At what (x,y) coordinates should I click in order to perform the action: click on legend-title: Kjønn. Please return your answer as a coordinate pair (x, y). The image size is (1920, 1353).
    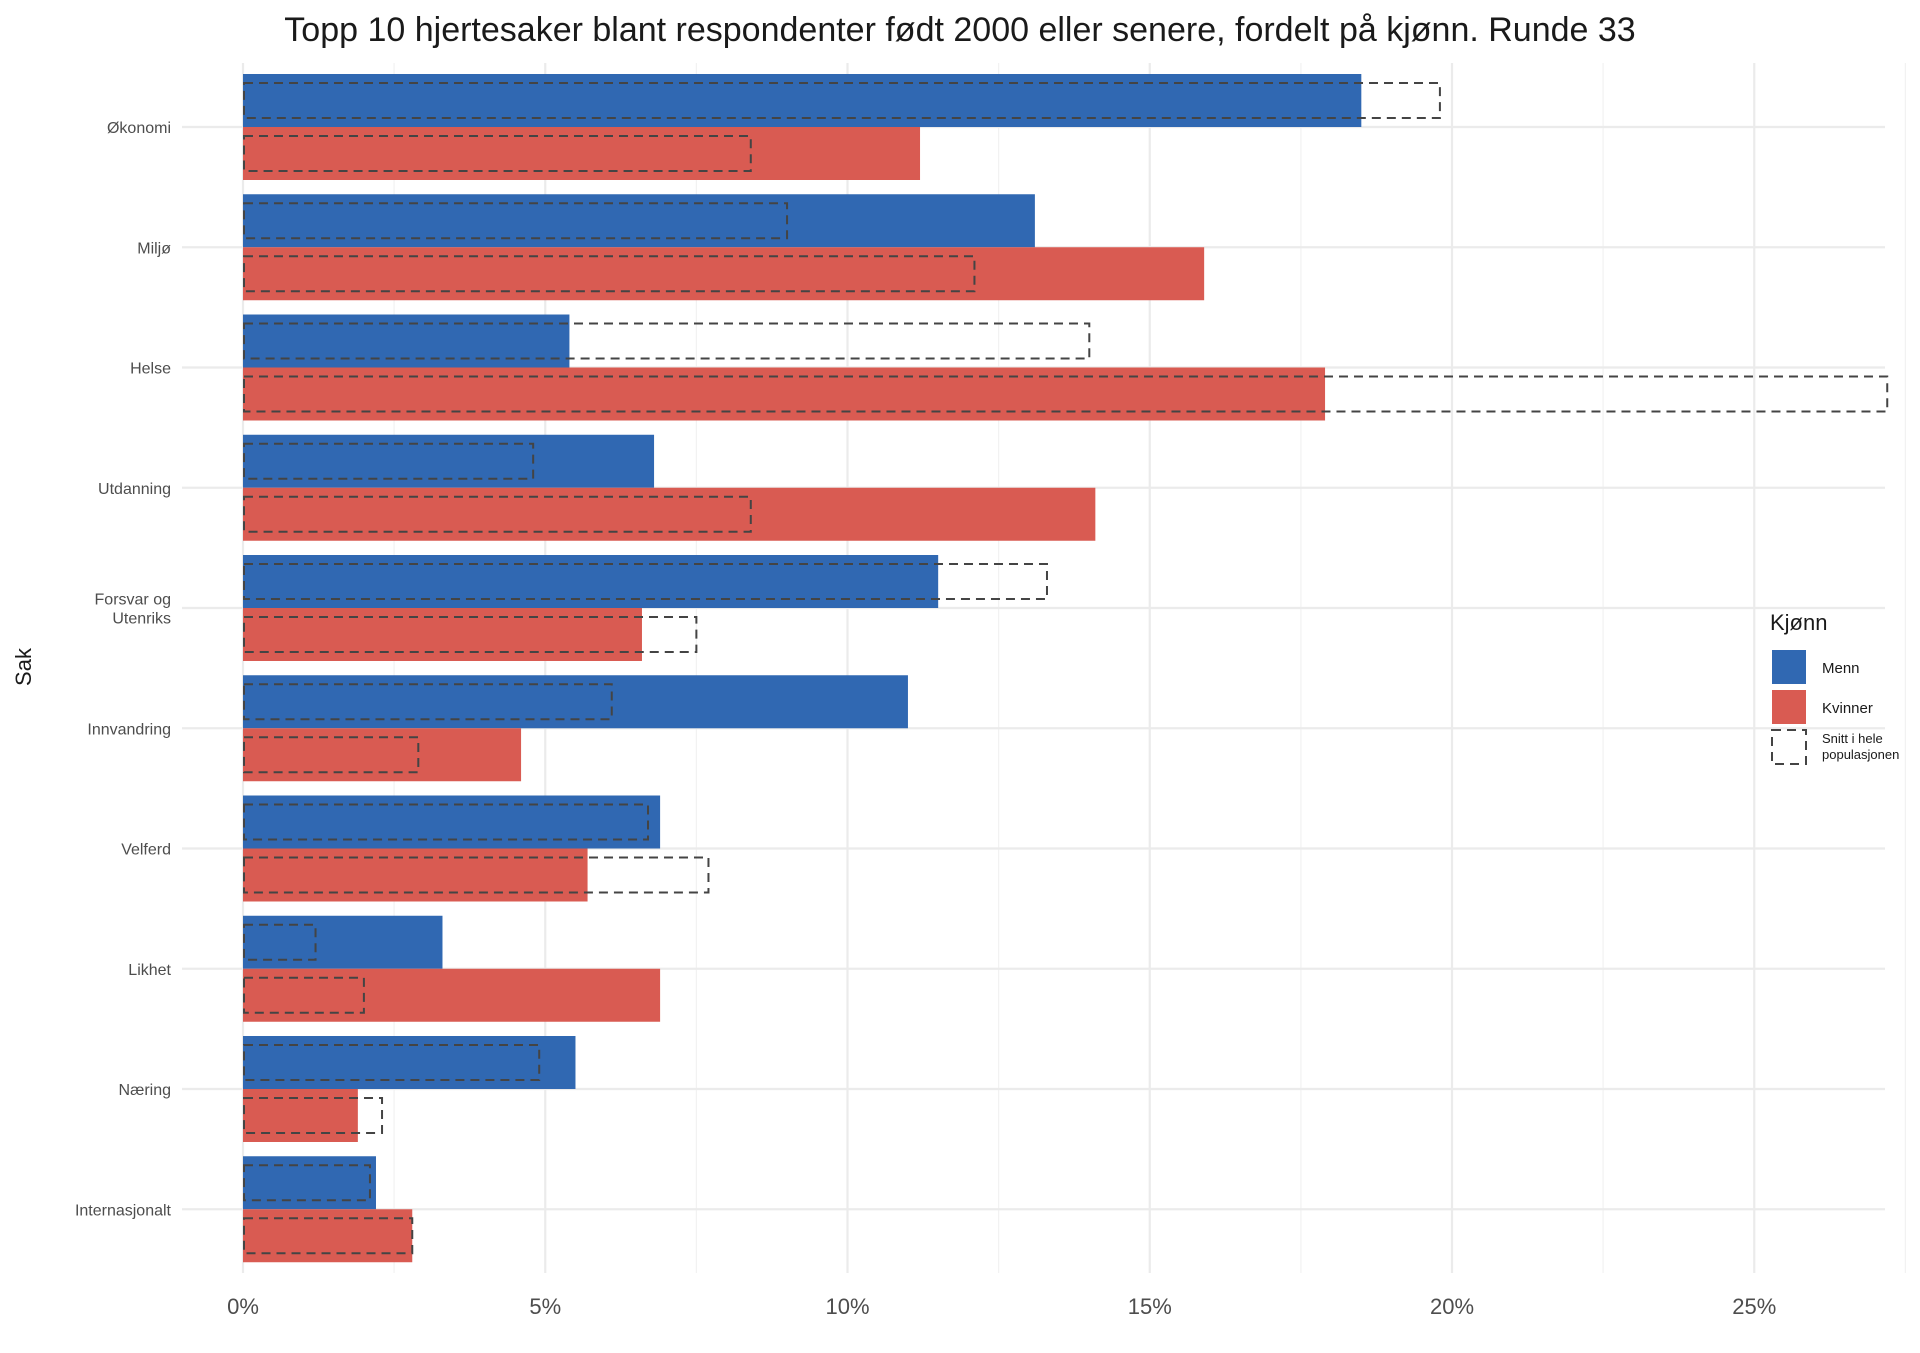
    Looking at the image, I should click on (1798, 622).